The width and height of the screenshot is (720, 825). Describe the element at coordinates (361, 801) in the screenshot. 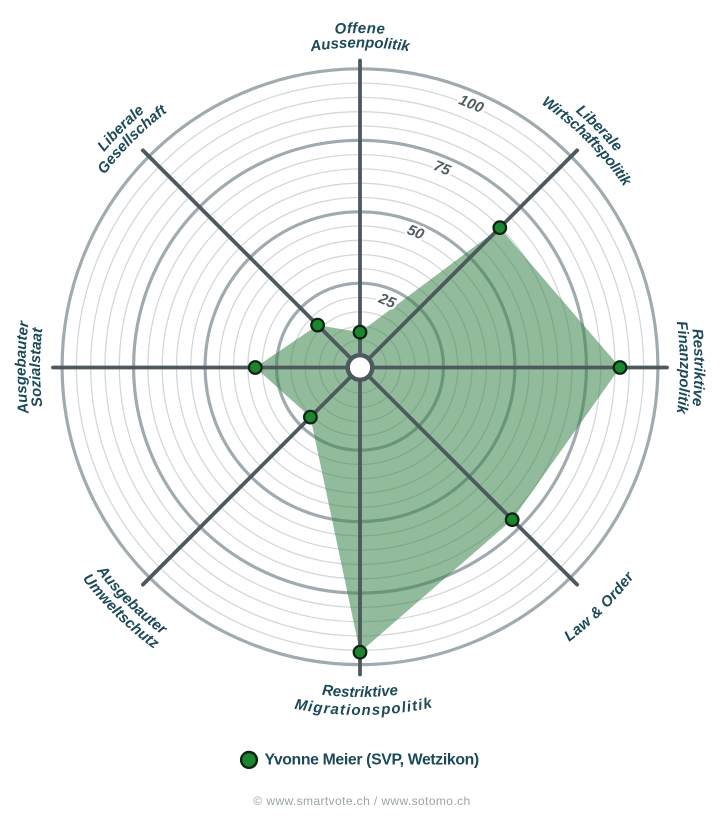

I see `svg-text:© www.smartvote.ch / www.sotom: © www.smartvote.ch / www.sotomo.ch` at that location.